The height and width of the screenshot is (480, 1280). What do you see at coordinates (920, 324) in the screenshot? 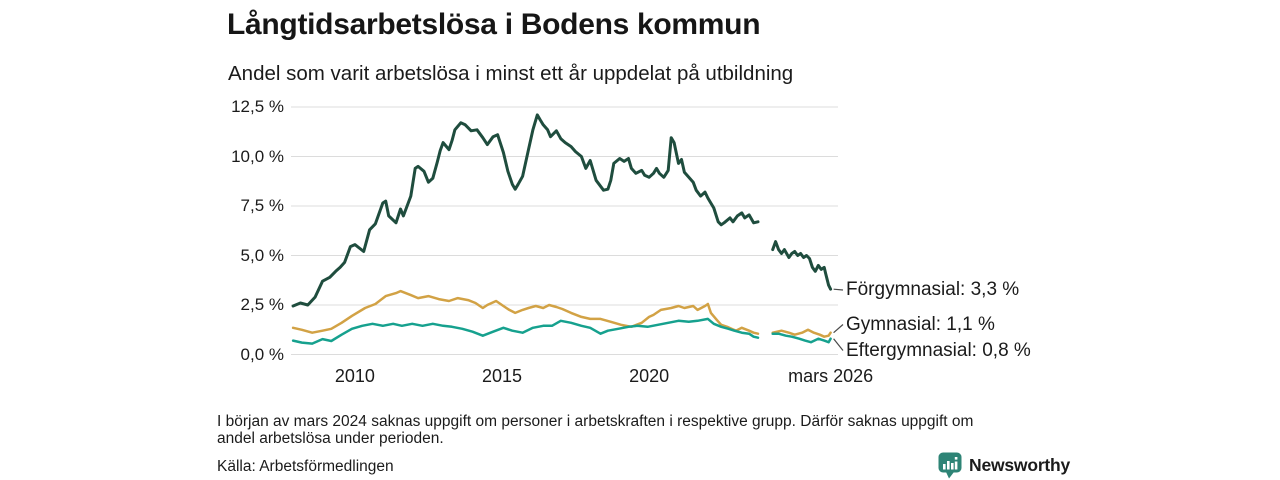
I see `series-end-label-gymnasial: Gymnasial: 1,1 %` at bounding box center [920, 324].